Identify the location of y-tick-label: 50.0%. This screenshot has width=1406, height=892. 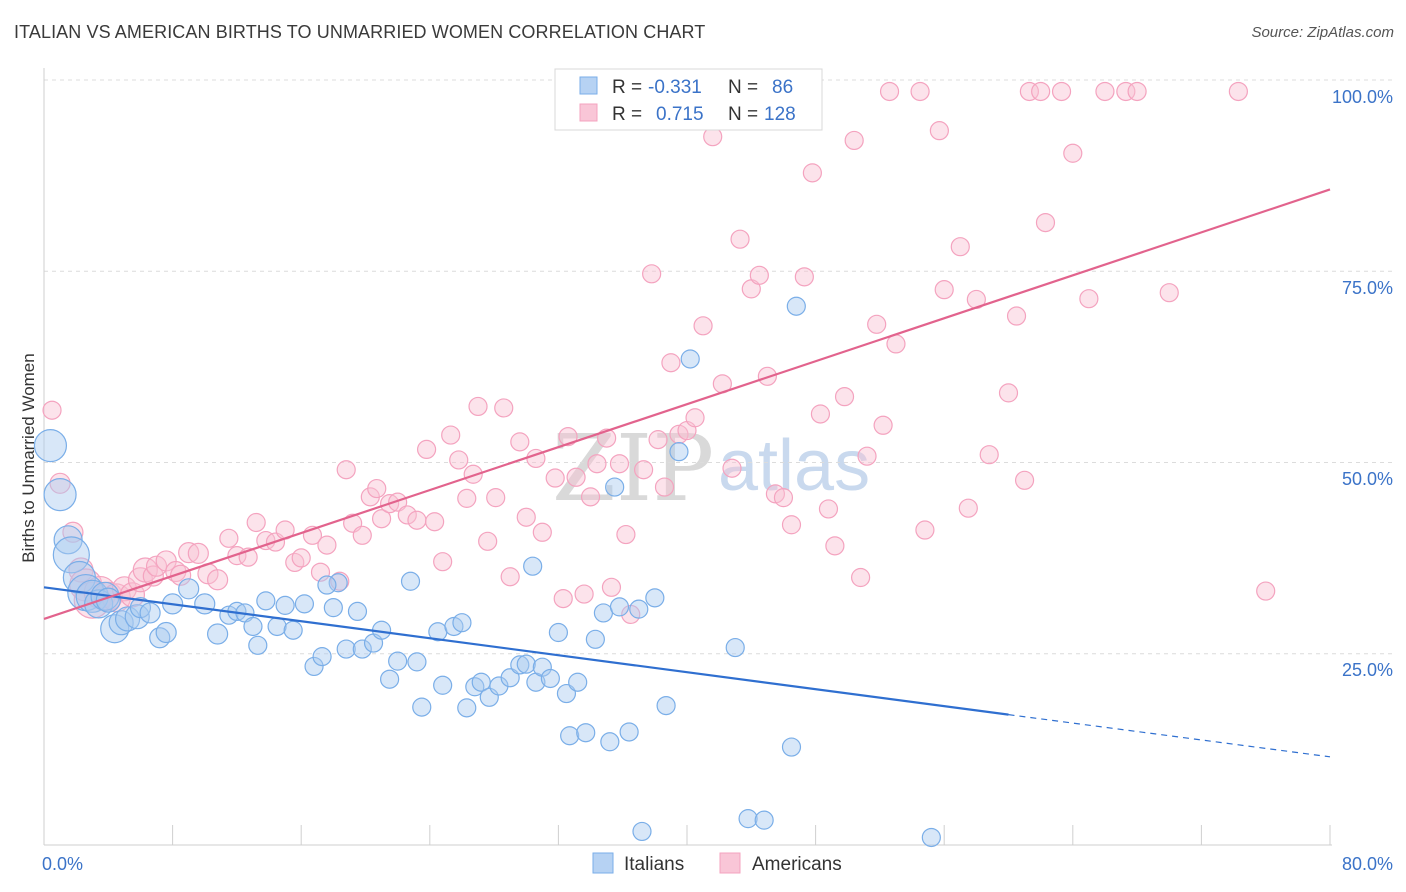
(1367, 479).